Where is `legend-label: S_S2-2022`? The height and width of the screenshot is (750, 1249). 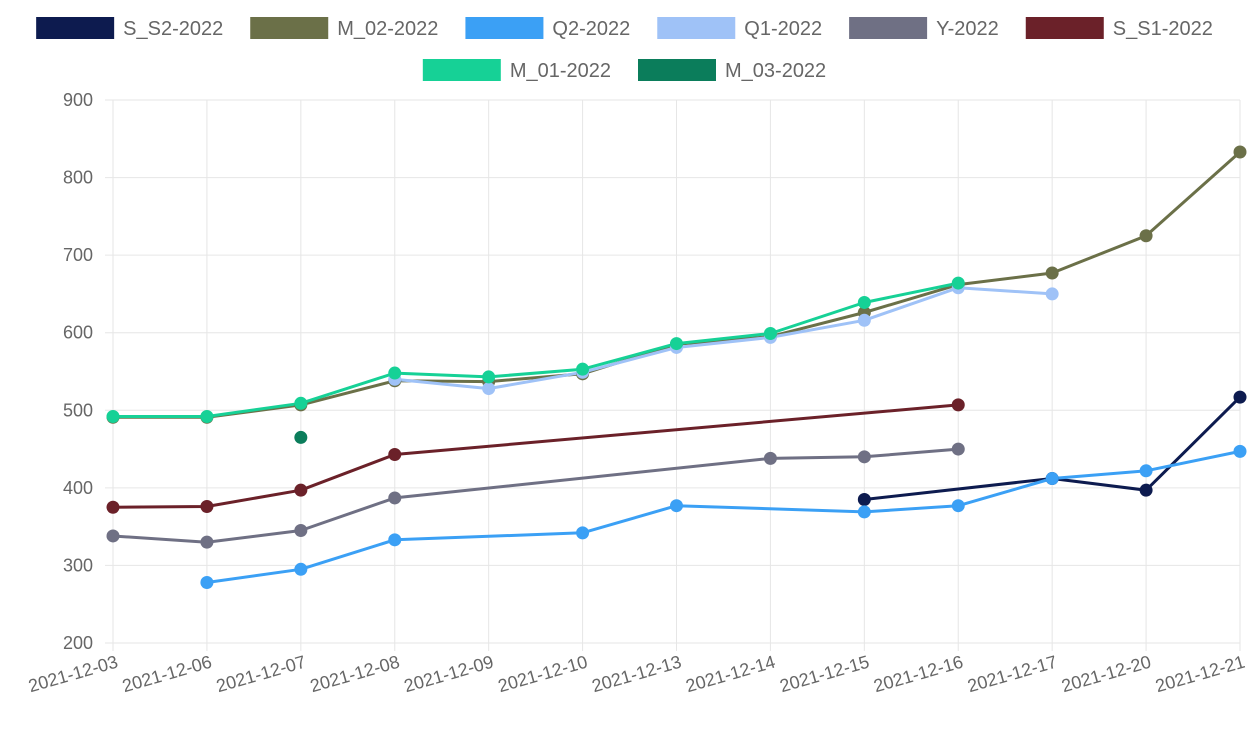 legend-label: S_S2-2022 is located at coordinates (173, 29).